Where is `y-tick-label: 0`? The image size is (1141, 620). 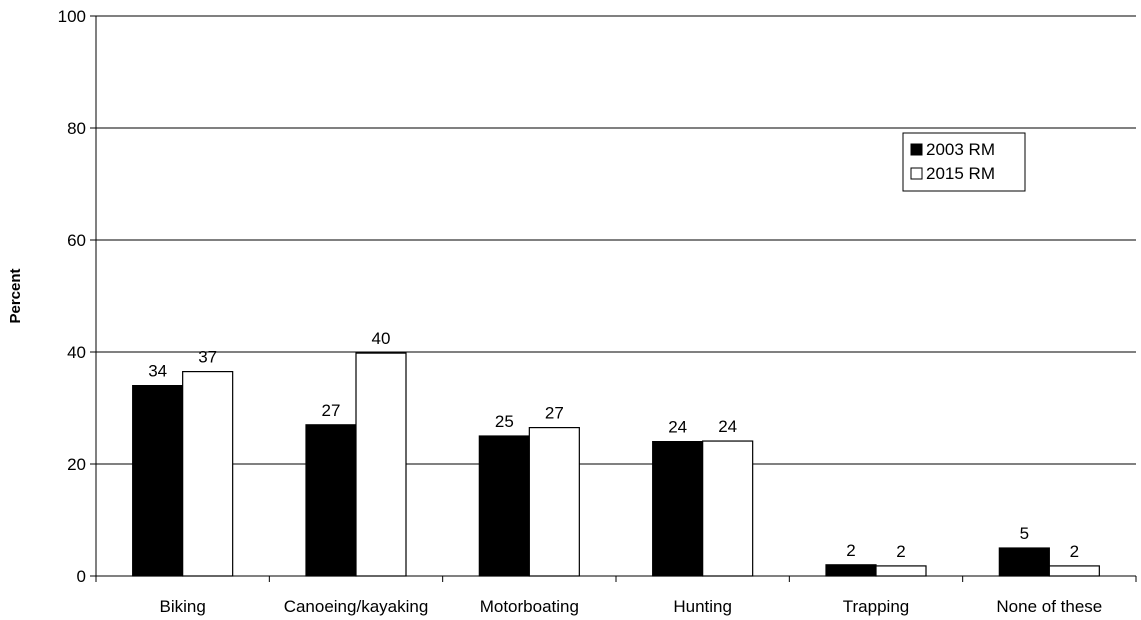
y-tick-label: 0 is located at coordinates (81, 576).